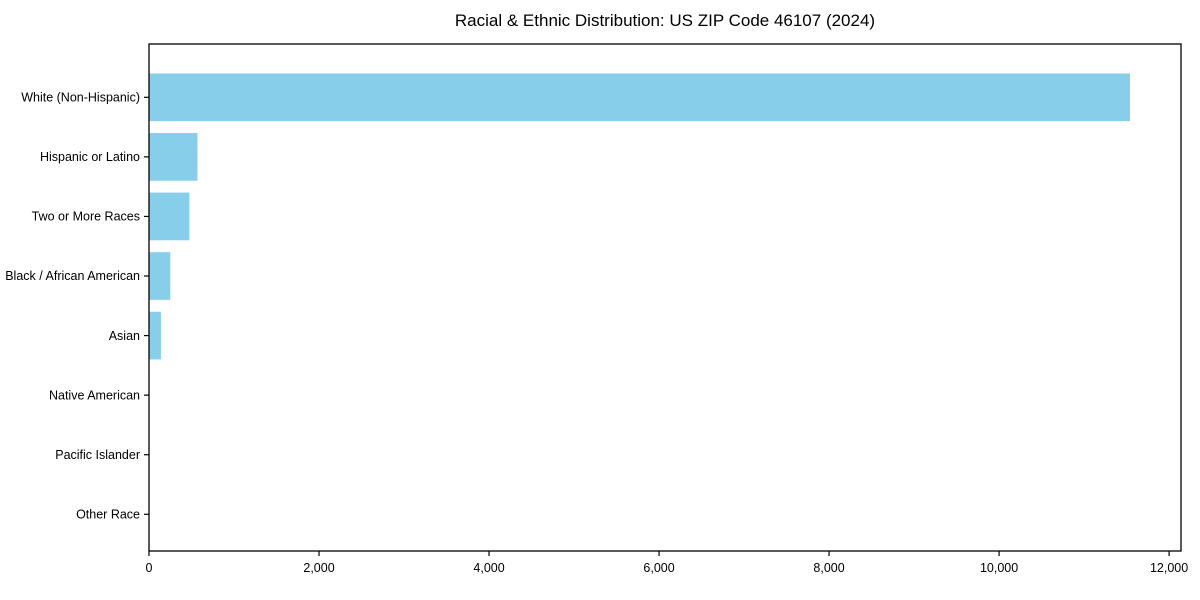  I want to click on x-tick-label: 10,000, so click(999, 568).